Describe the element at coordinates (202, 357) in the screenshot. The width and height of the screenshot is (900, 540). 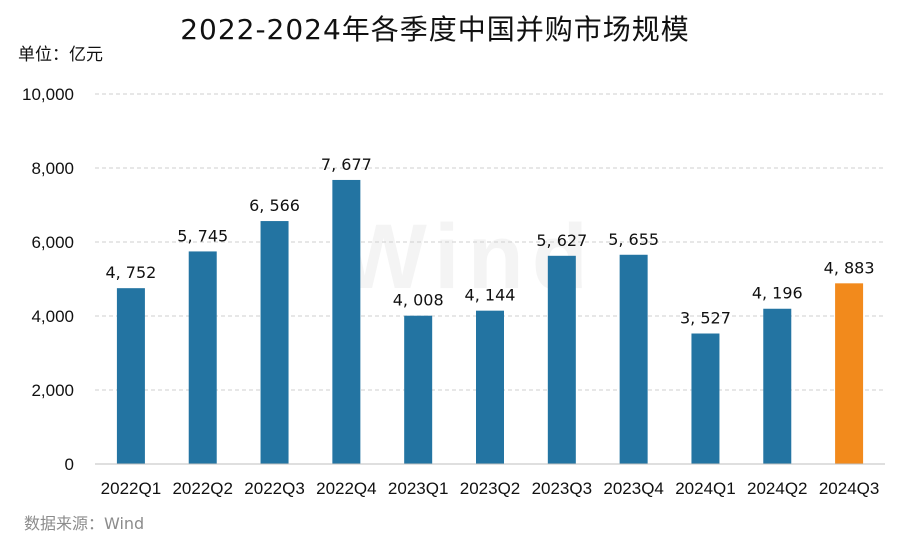
I see `bar-2022Q2` at that location.